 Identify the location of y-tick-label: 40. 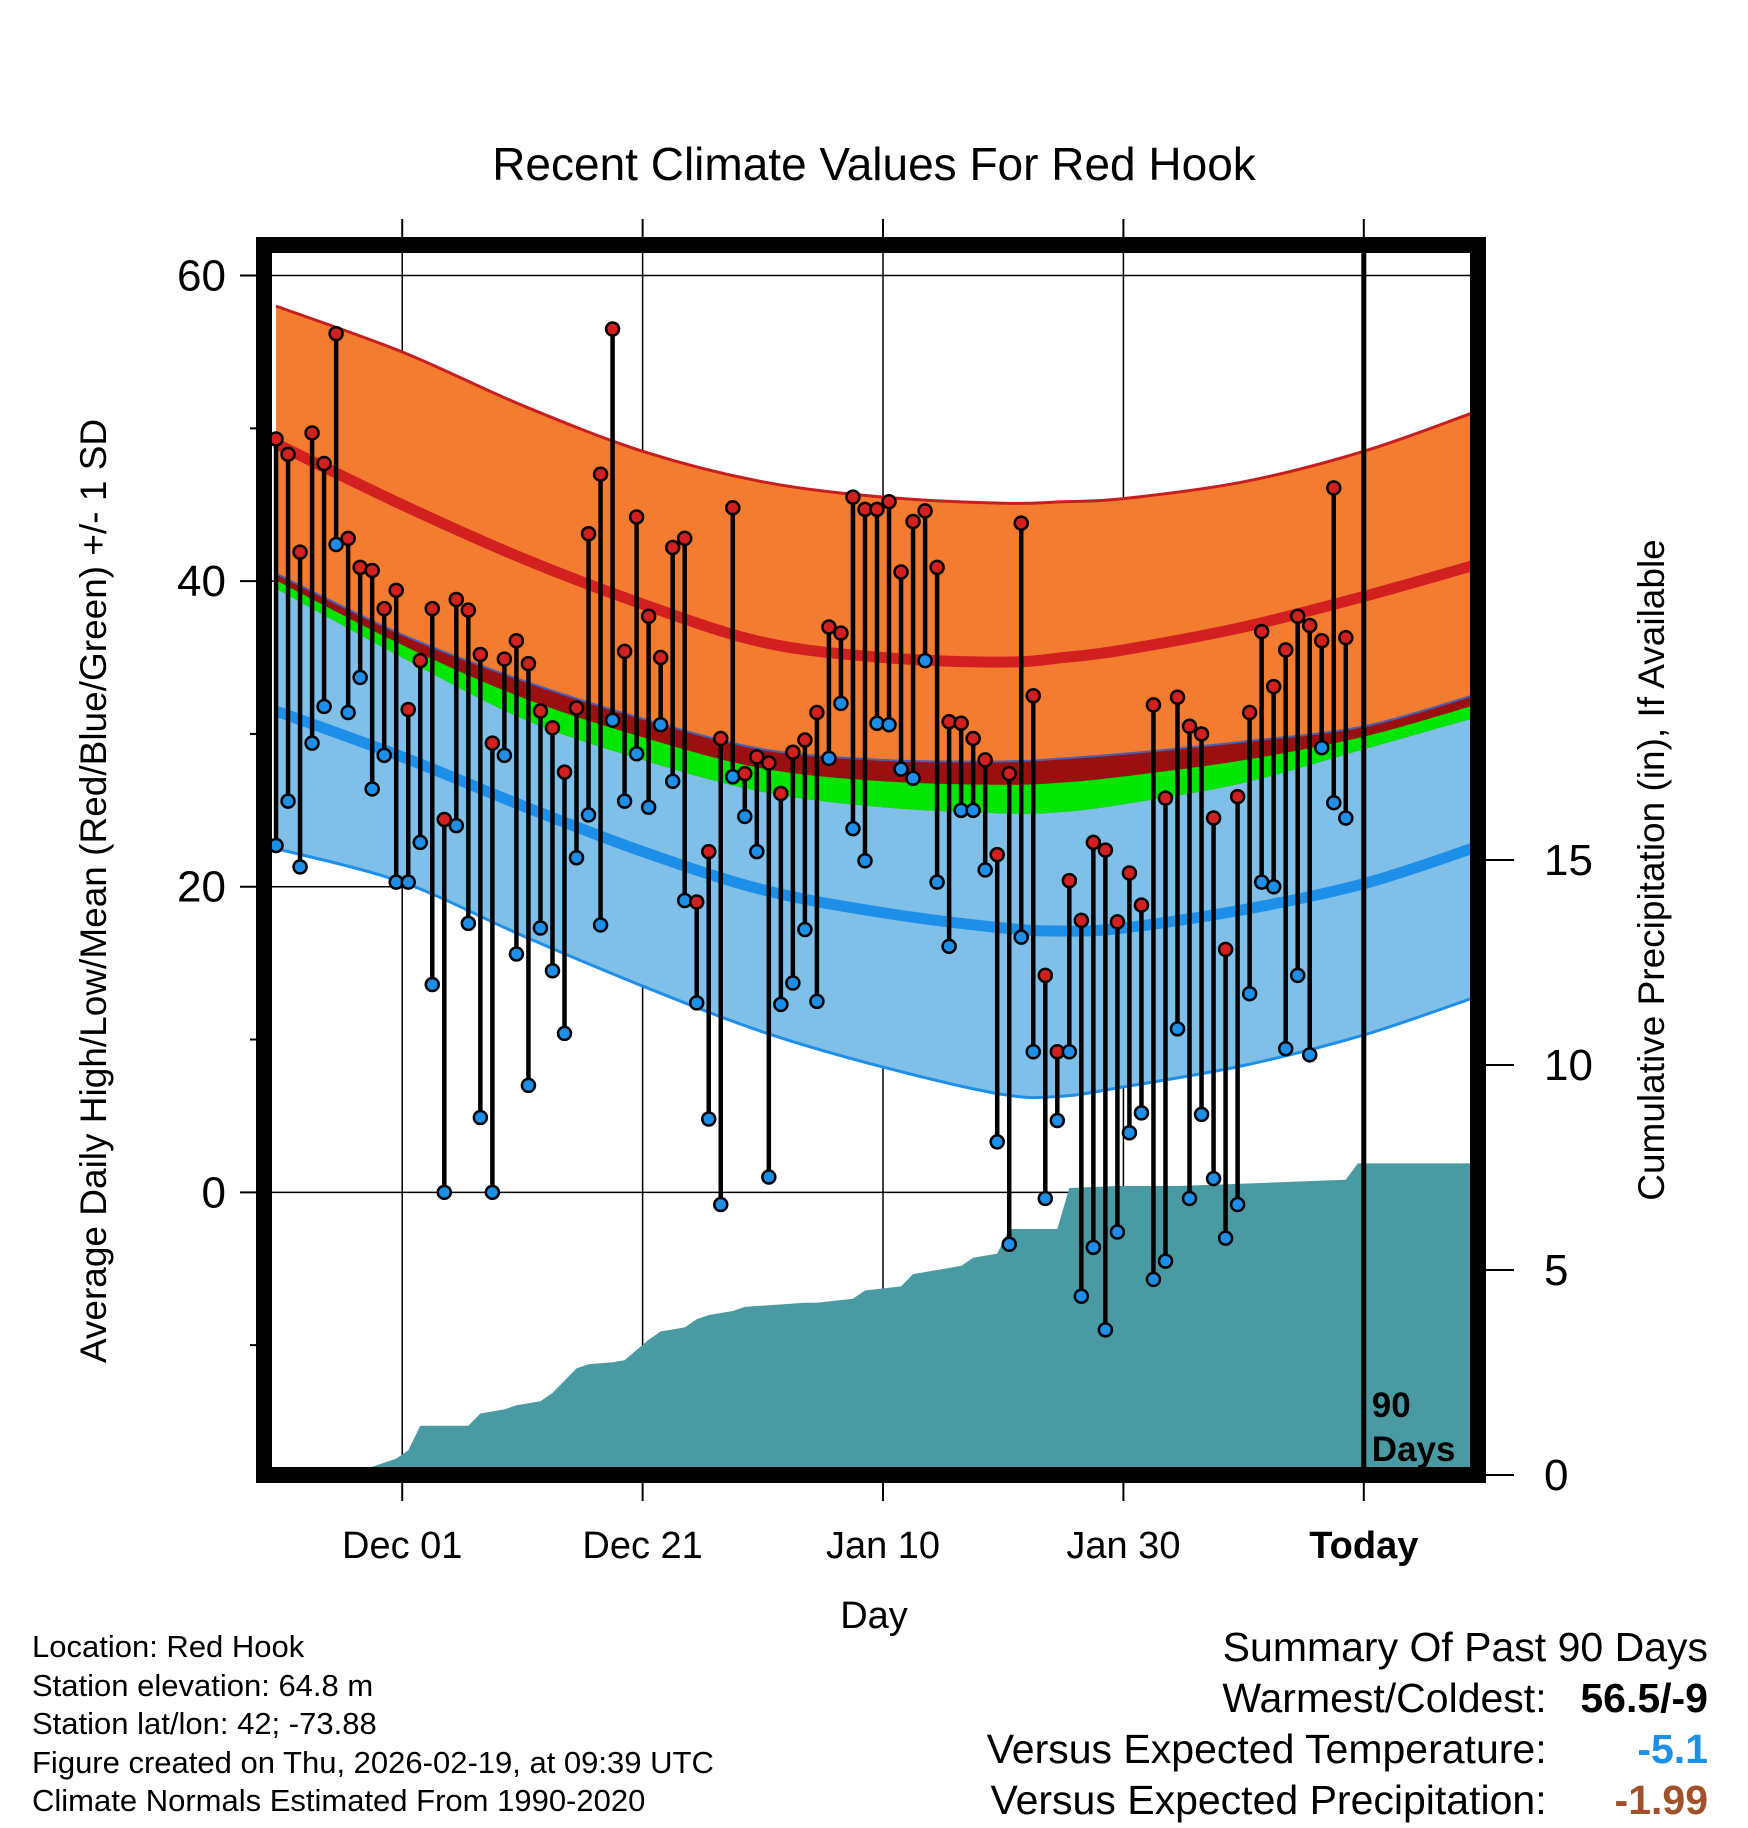
(201, 581).